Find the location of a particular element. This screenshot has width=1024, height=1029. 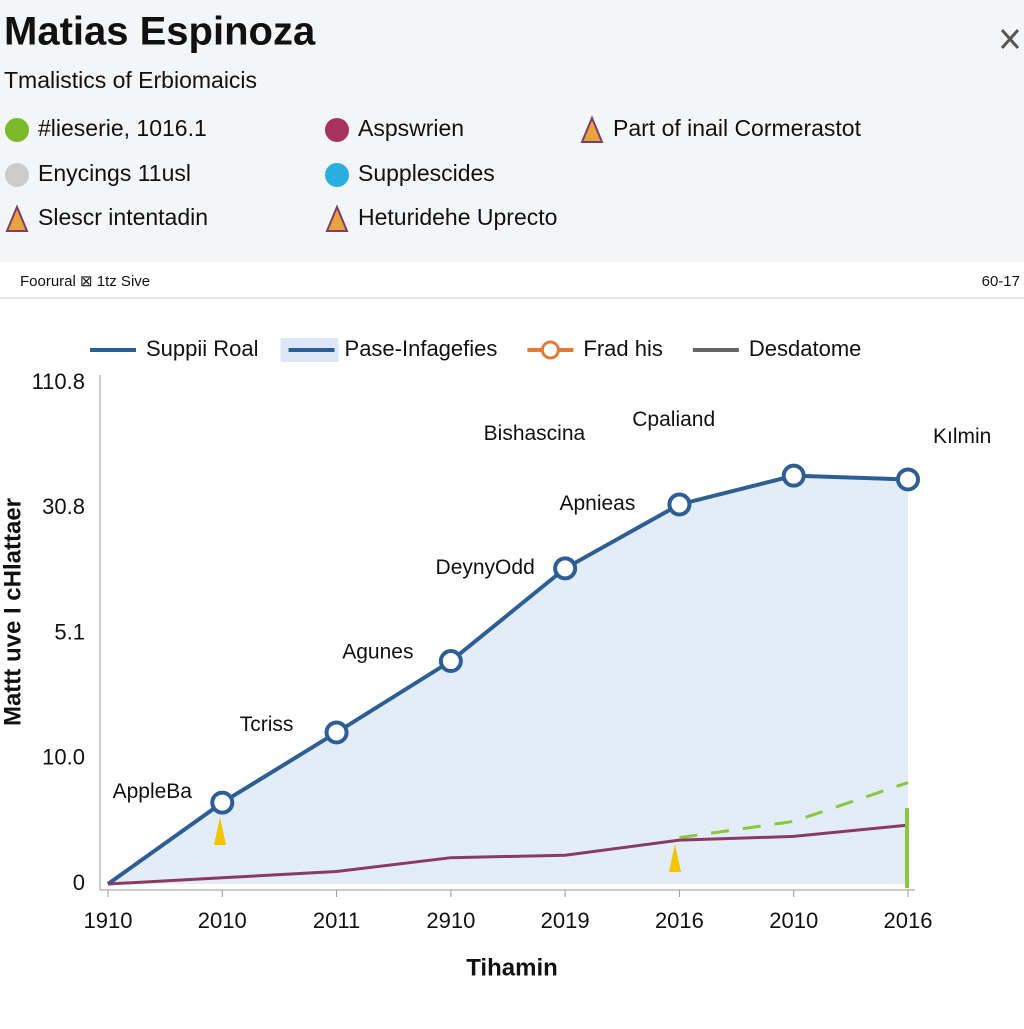

y-tick-label: 10.0 is located at coordinates (63, 757).